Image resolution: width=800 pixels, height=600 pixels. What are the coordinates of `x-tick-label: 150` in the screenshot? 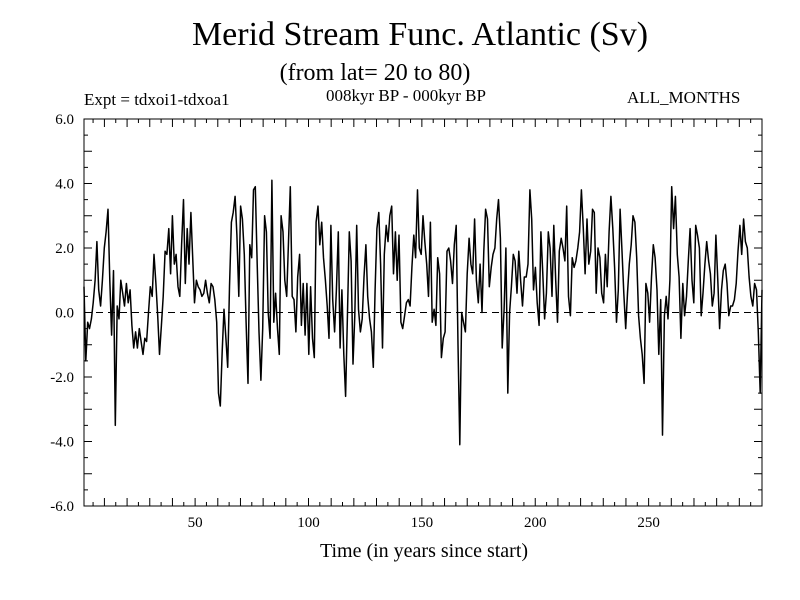 It's located at (422, 523).